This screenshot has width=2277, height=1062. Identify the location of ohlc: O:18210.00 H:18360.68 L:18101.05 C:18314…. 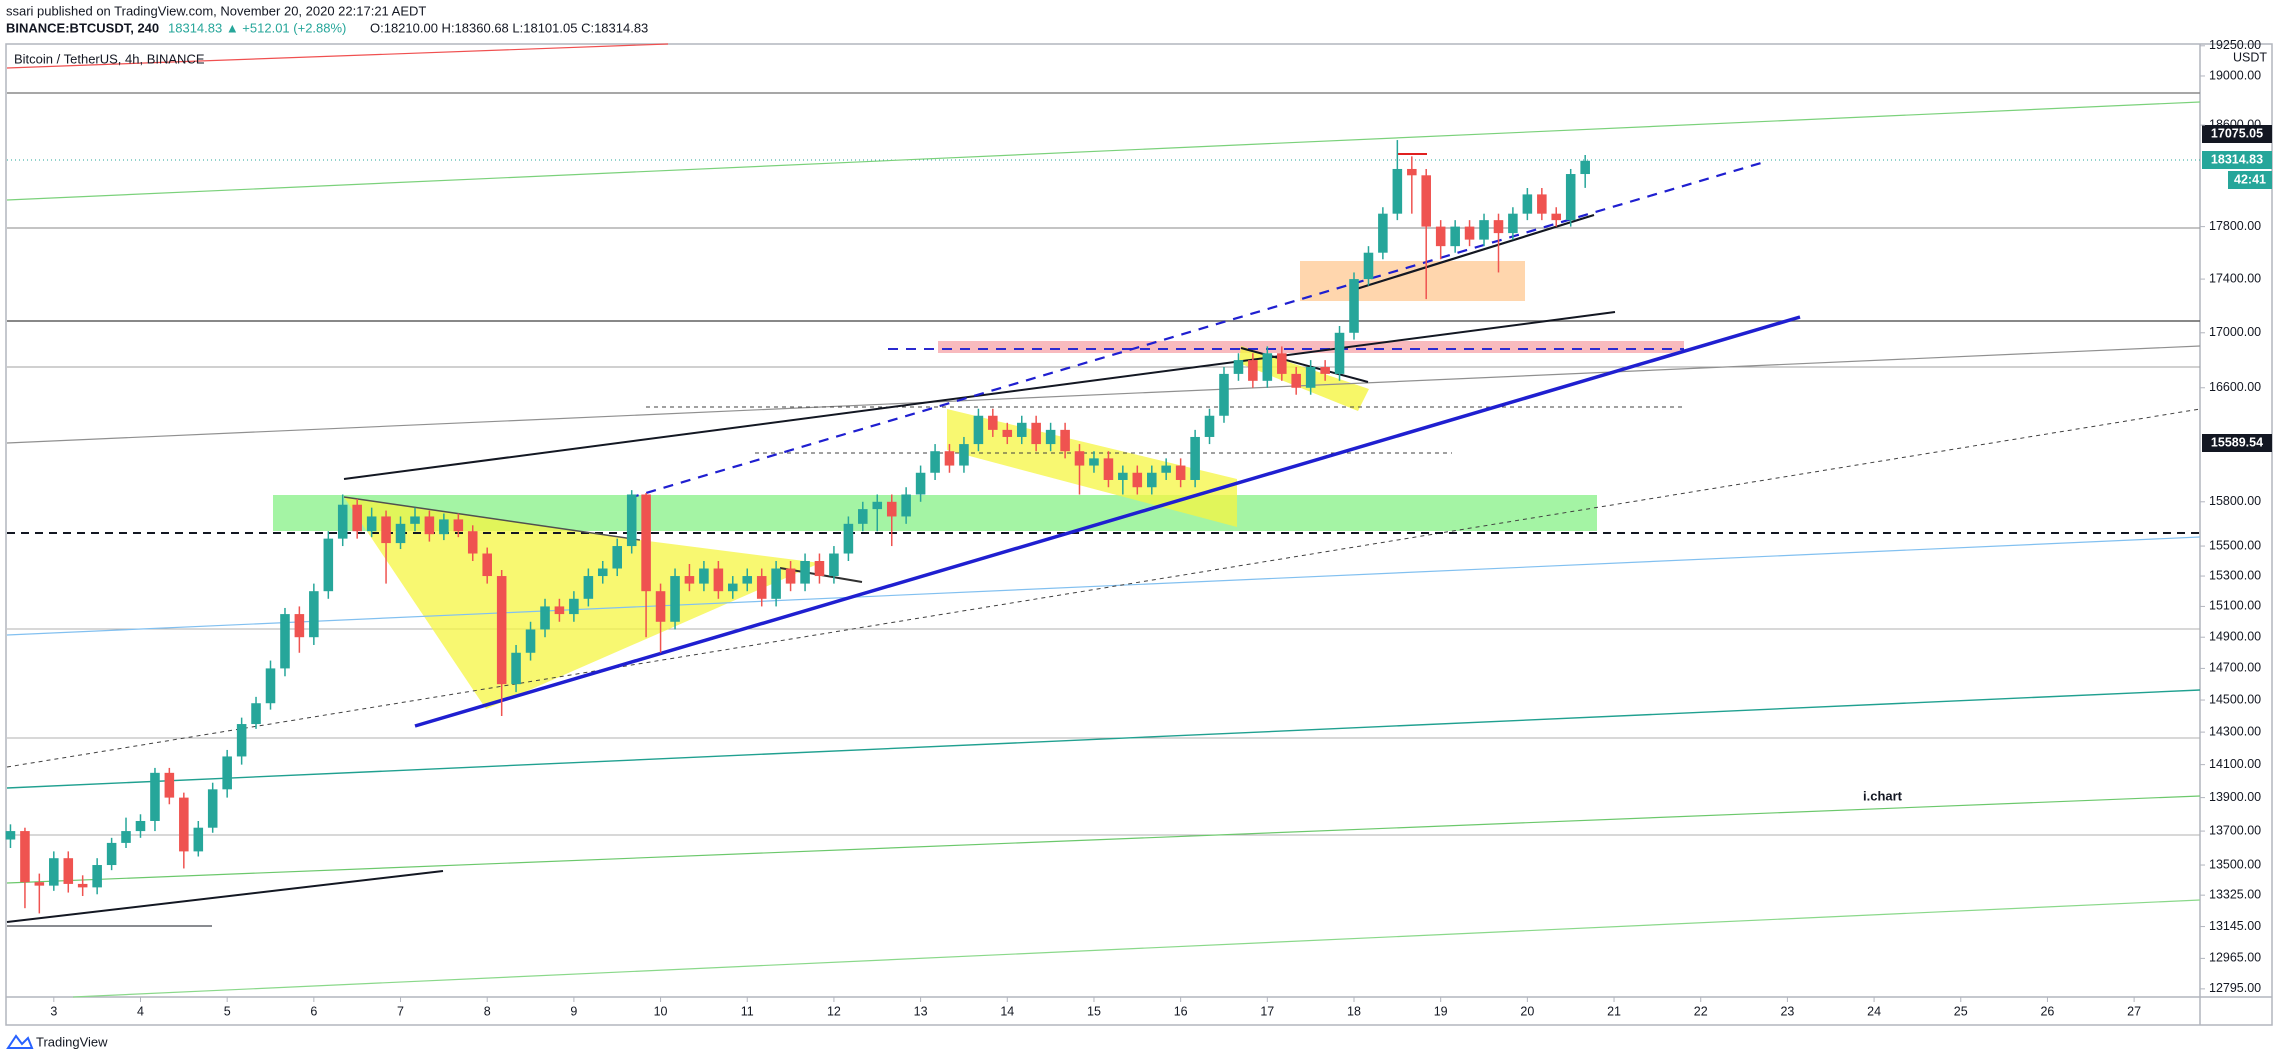
(509, 27).